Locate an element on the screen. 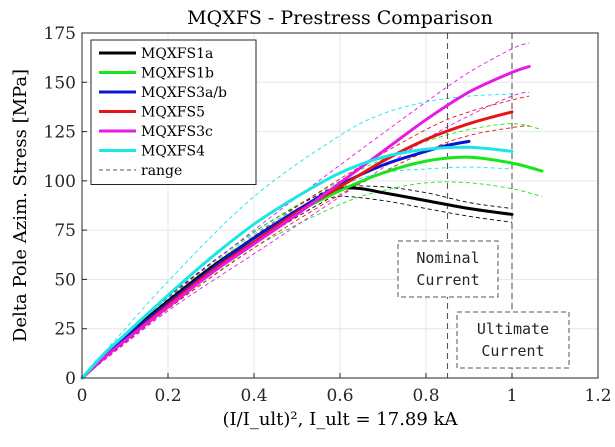 The image size is (615, 447). x-tick-label: 0.8 is located at coordinates (425, 396).